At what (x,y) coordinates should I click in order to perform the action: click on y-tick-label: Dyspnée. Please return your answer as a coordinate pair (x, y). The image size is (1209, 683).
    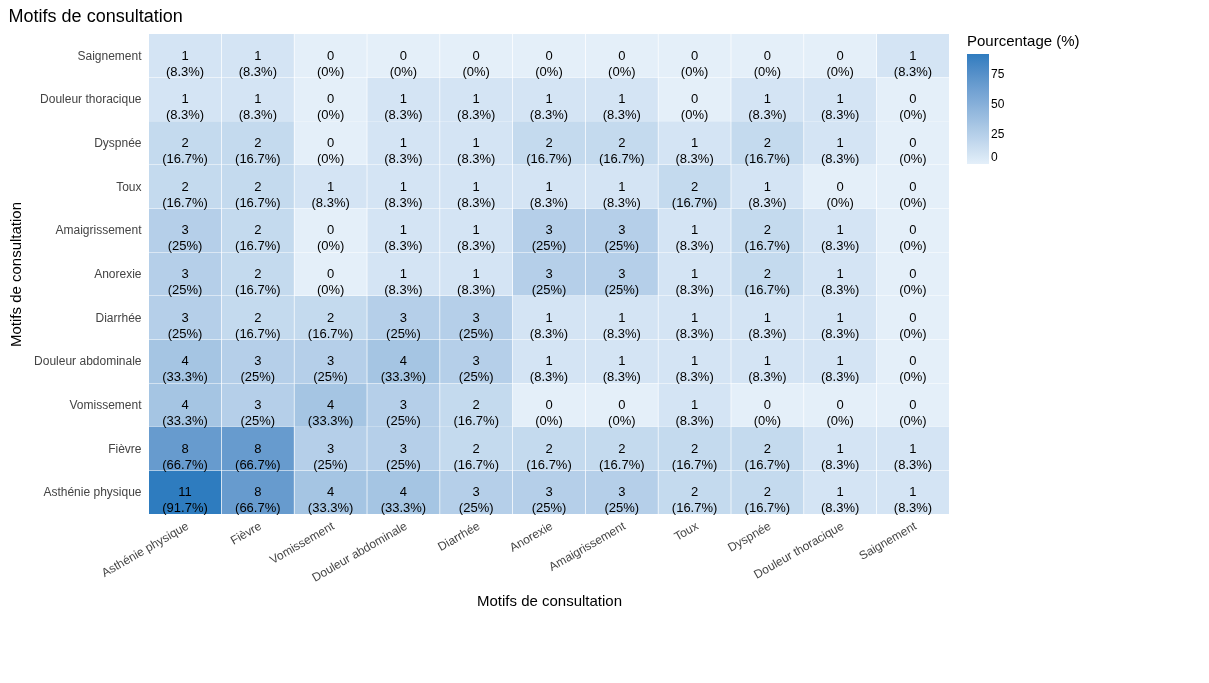
    Looking at the image, I should click on (118, 142).